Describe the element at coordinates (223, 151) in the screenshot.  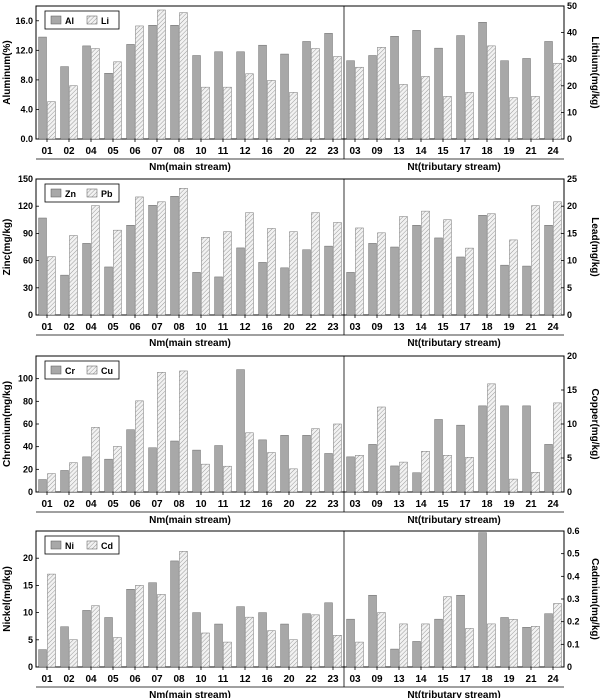
I see `x-tick-label: 11` at that location.